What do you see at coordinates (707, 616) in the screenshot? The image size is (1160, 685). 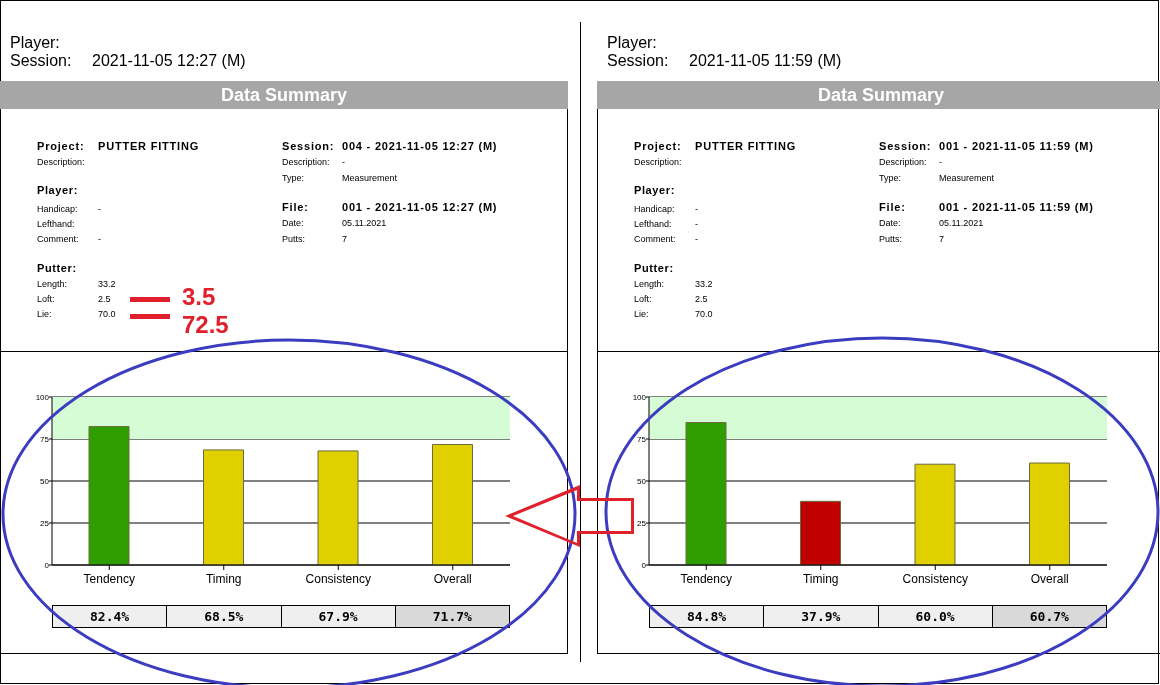 I see `data-label: 84.8%` at bounding box center [707, 616].